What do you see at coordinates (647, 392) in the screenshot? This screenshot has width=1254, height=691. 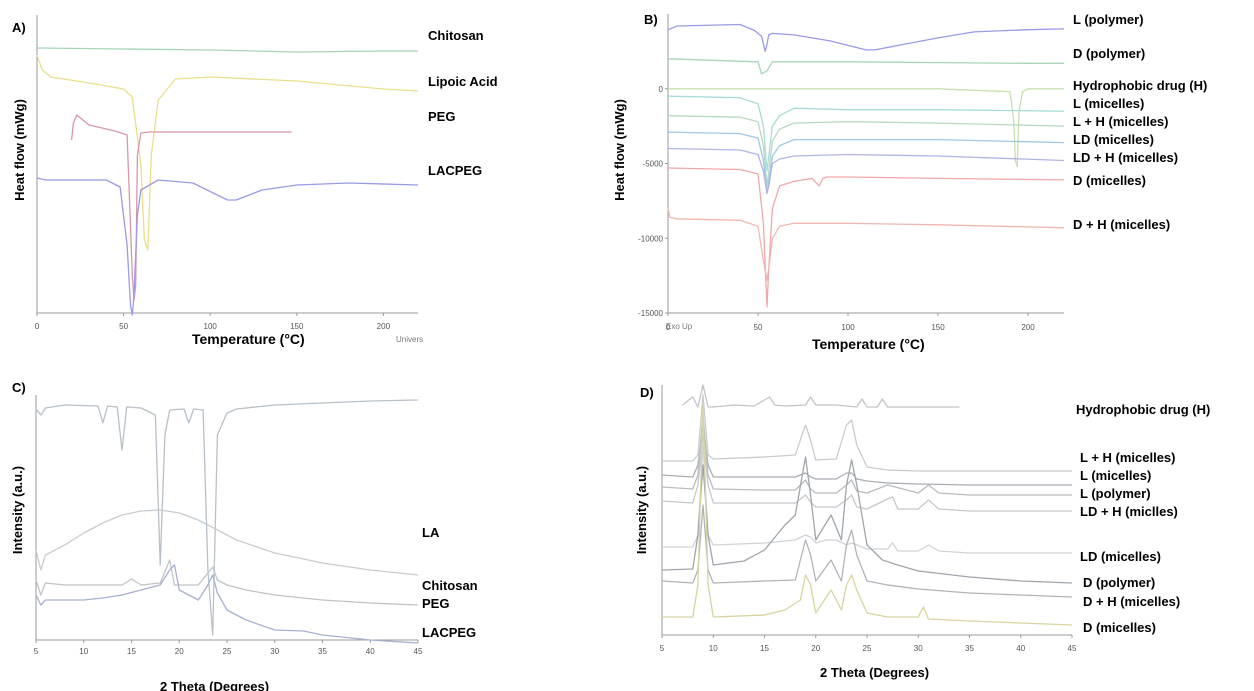 I see `panel-label: D)` at bounding box center [647, 392].